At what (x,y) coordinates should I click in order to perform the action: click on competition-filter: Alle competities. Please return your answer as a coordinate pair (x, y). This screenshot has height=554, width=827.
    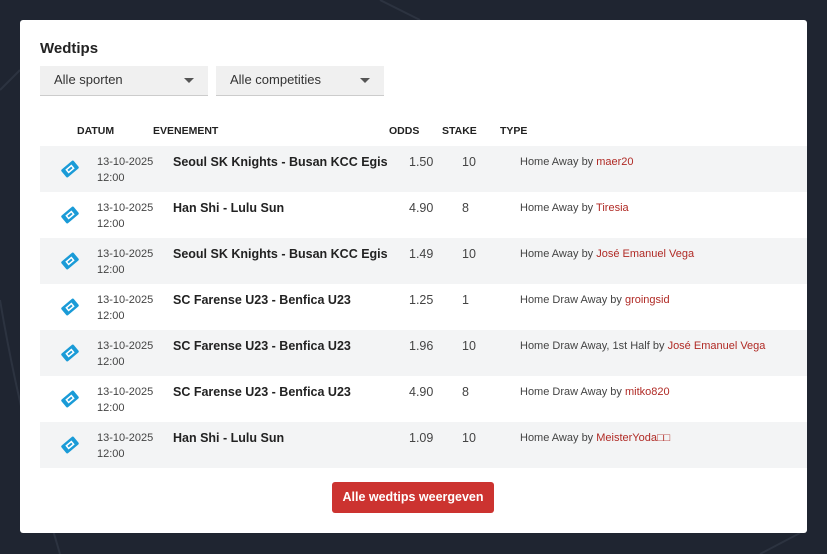
    Looking at the image, I should click on (300, 81).